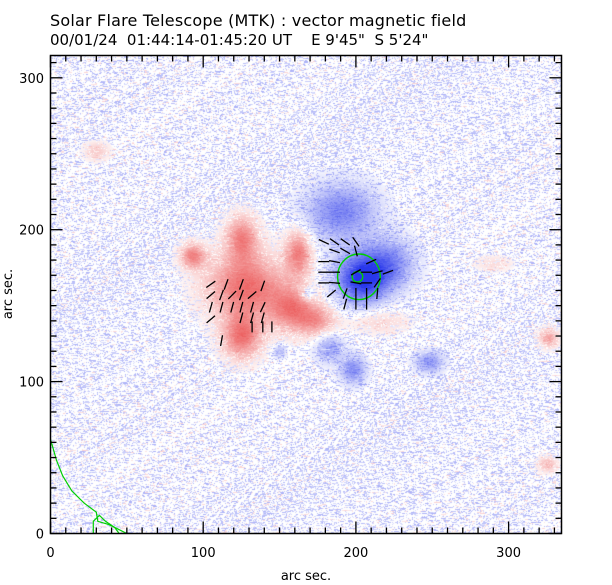  Describe the element at coordinates (40, 535) in the screenshot. I see `y-tick-label-0: 0` at that location.